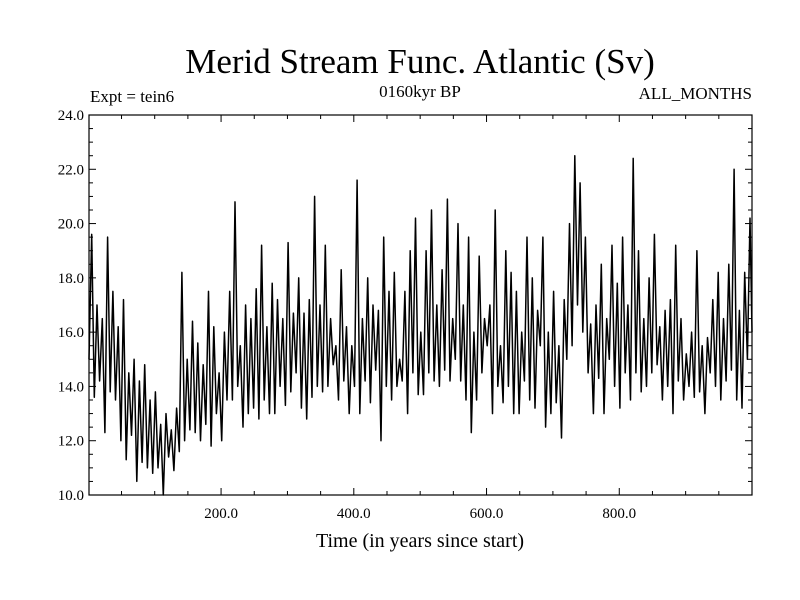 This screenshot has height=600, width=800. What do you see at coordinates (132, 96) in the screenshot?
I see `experiment-label: Expt = tein6` at bounding box center [132, 96].